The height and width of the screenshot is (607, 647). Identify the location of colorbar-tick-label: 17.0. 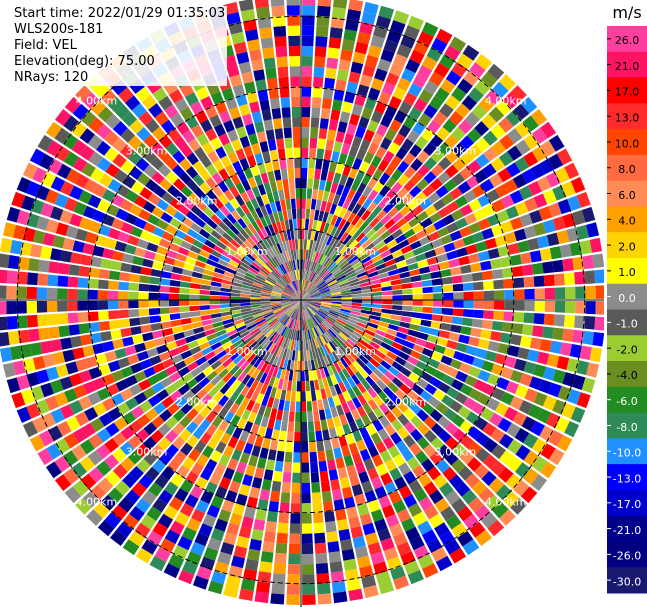
(627, 92).